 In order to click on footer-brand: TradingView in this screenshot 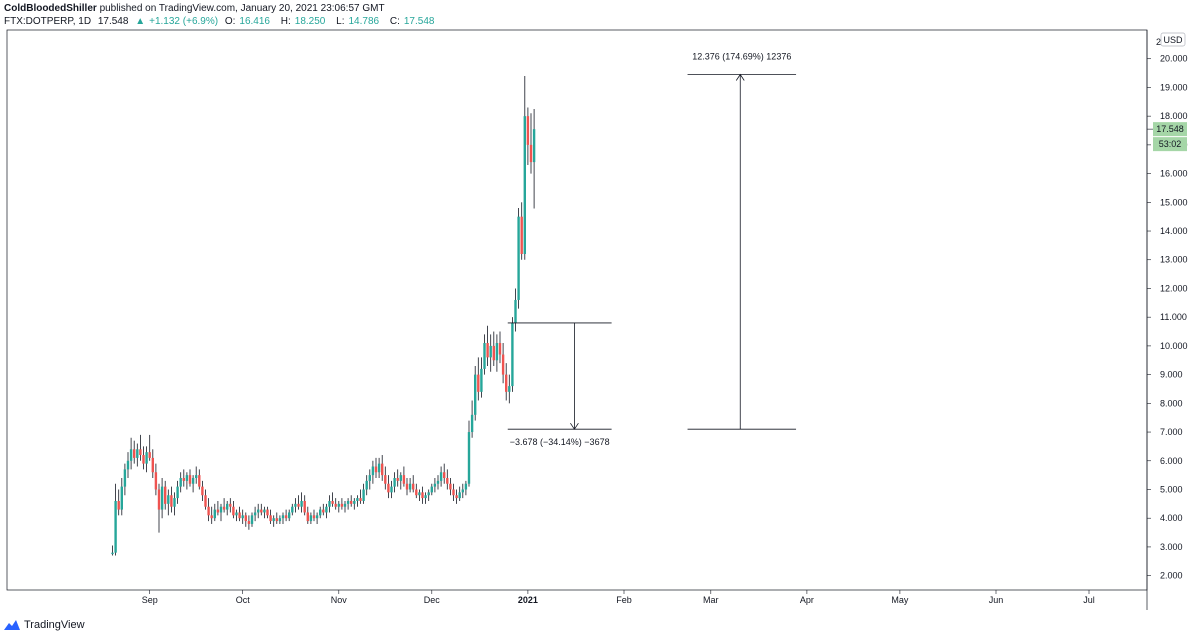, I will do `click(44, 625)`.